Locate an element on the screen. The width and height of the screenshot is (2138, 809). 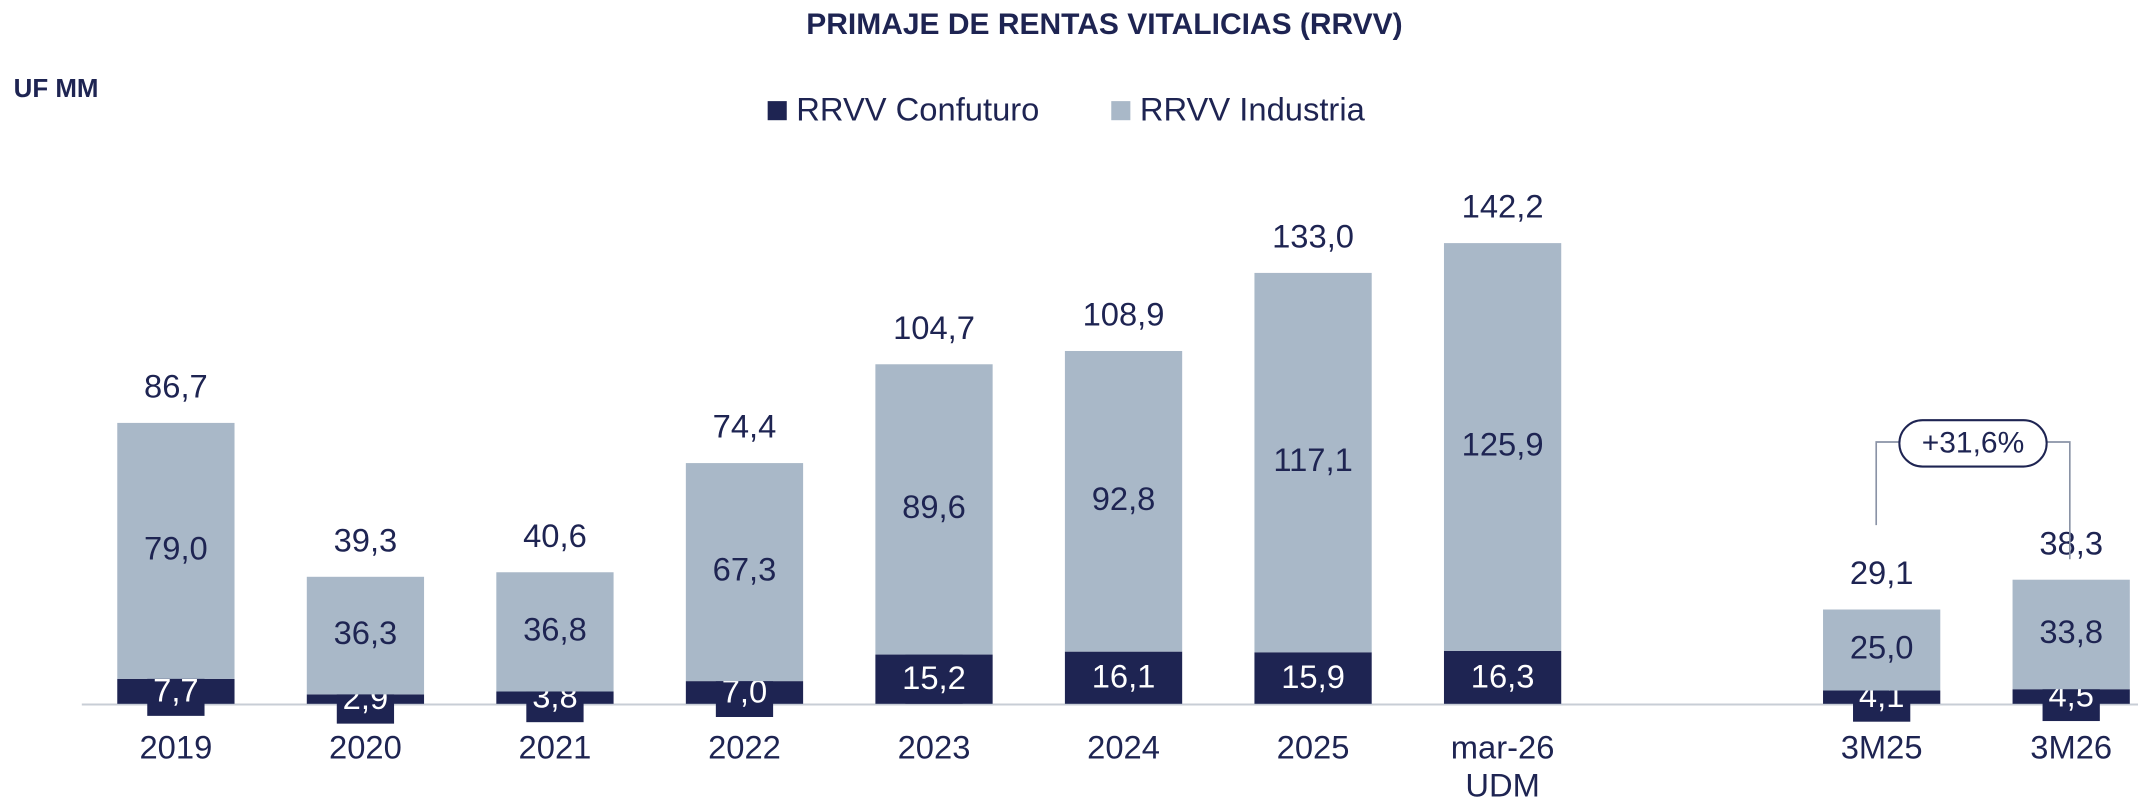
x-tick-label-text: 2022 is located at coordinates (744, 748).